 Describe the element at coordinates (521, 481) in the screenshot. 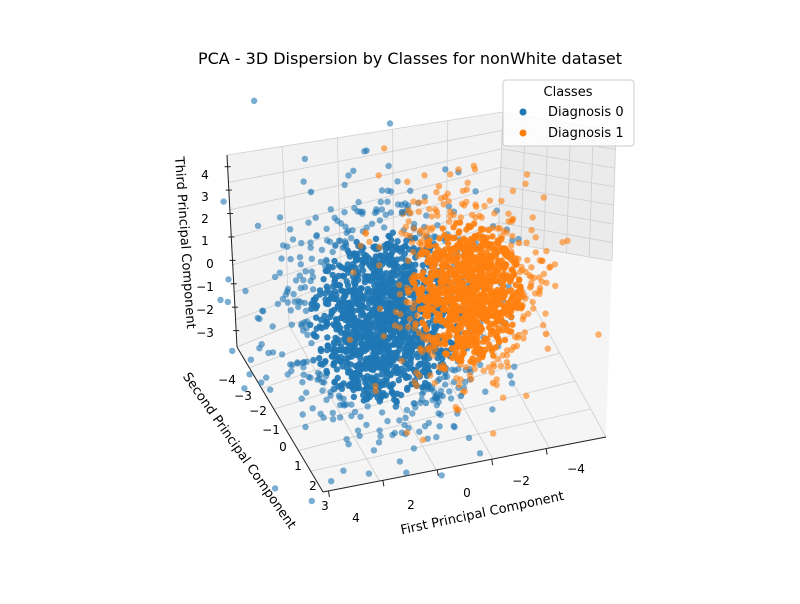

I see `x-tick-label: −2` at that location.